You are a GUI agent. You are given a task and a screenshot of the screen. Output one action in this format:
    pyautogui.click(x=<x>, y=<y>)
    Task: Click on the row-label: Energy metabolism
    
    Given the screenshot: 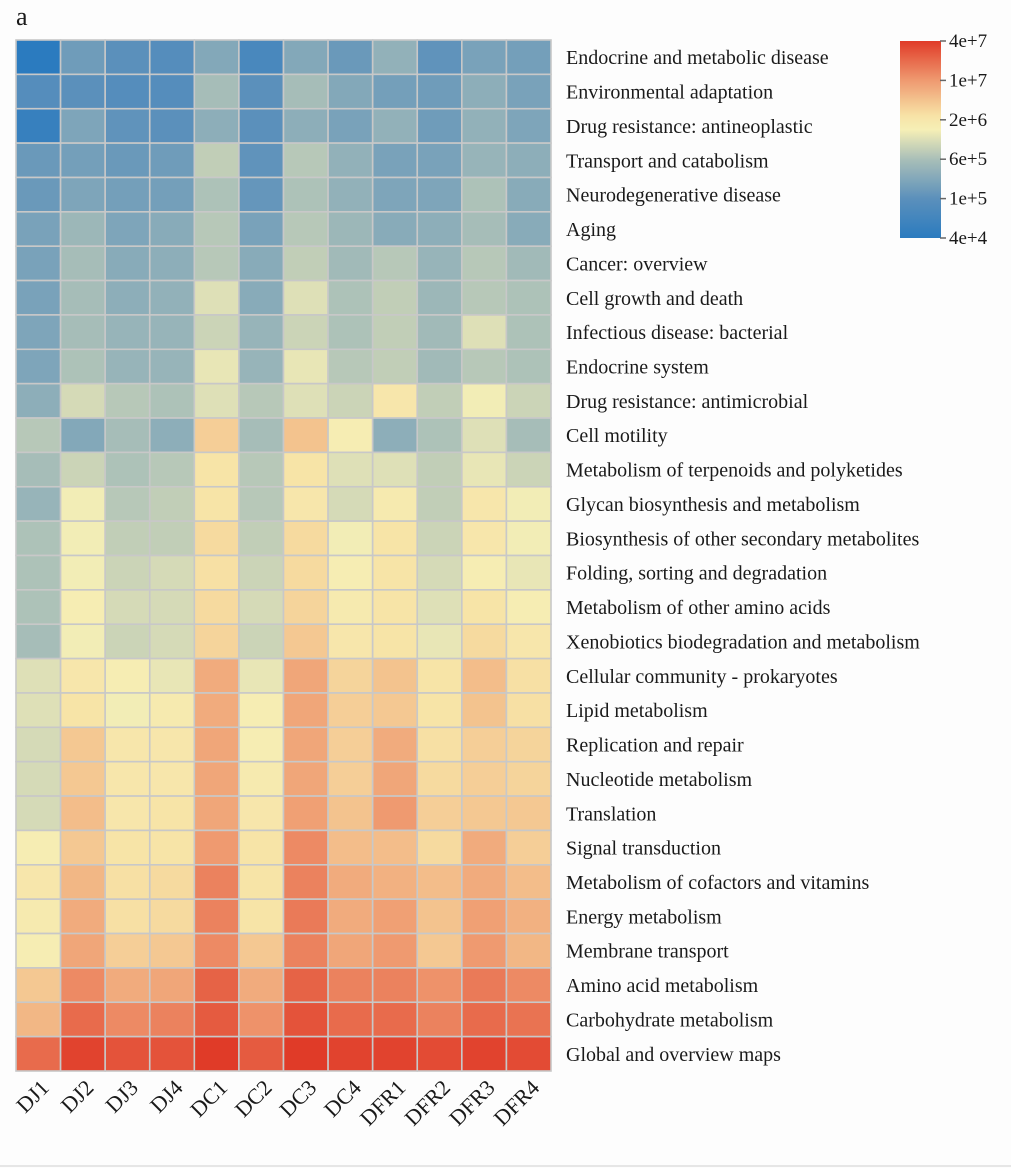 What is the action you would take?
    pyautogui.click(x=644, y=917)
    